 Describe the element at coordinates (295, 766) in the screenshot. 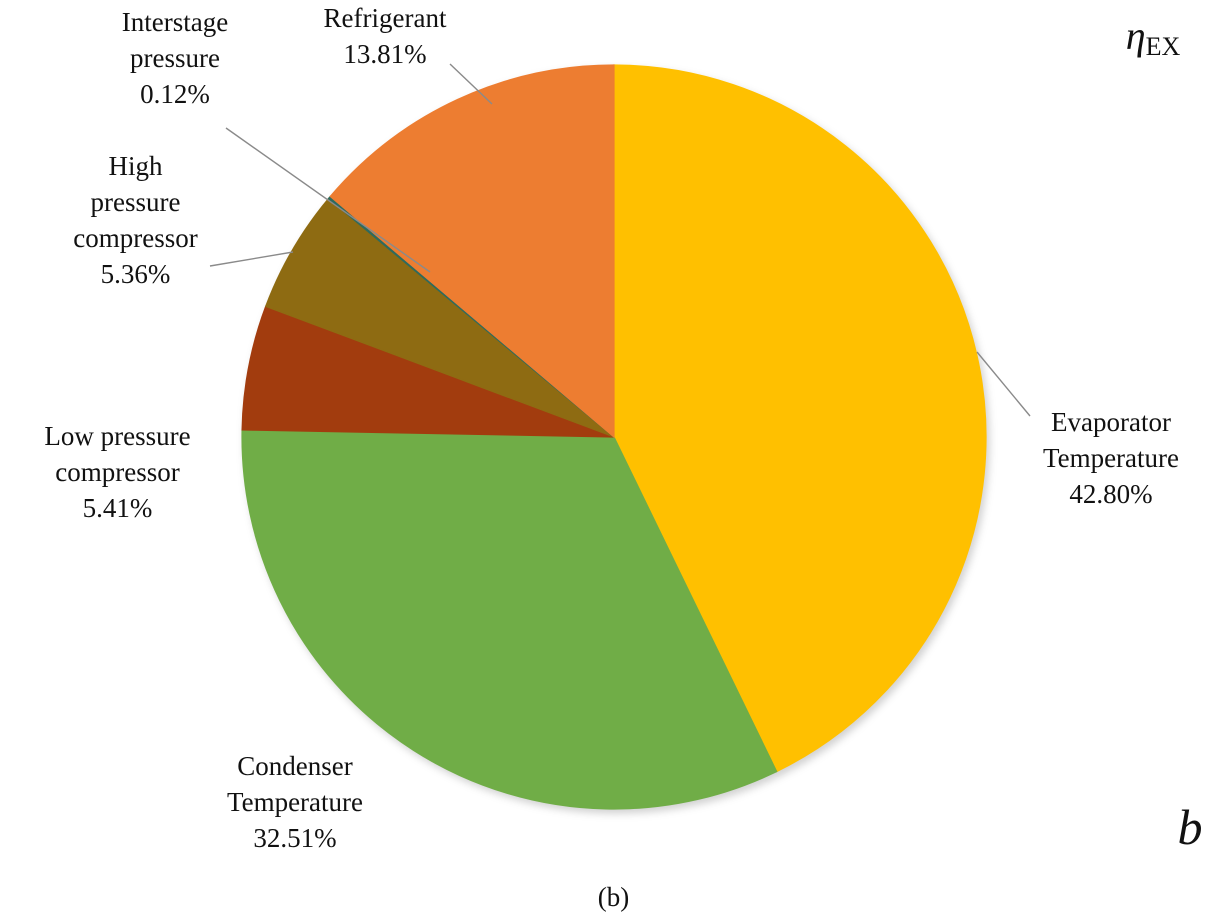

I see `callout-line: Condenser` at that location.